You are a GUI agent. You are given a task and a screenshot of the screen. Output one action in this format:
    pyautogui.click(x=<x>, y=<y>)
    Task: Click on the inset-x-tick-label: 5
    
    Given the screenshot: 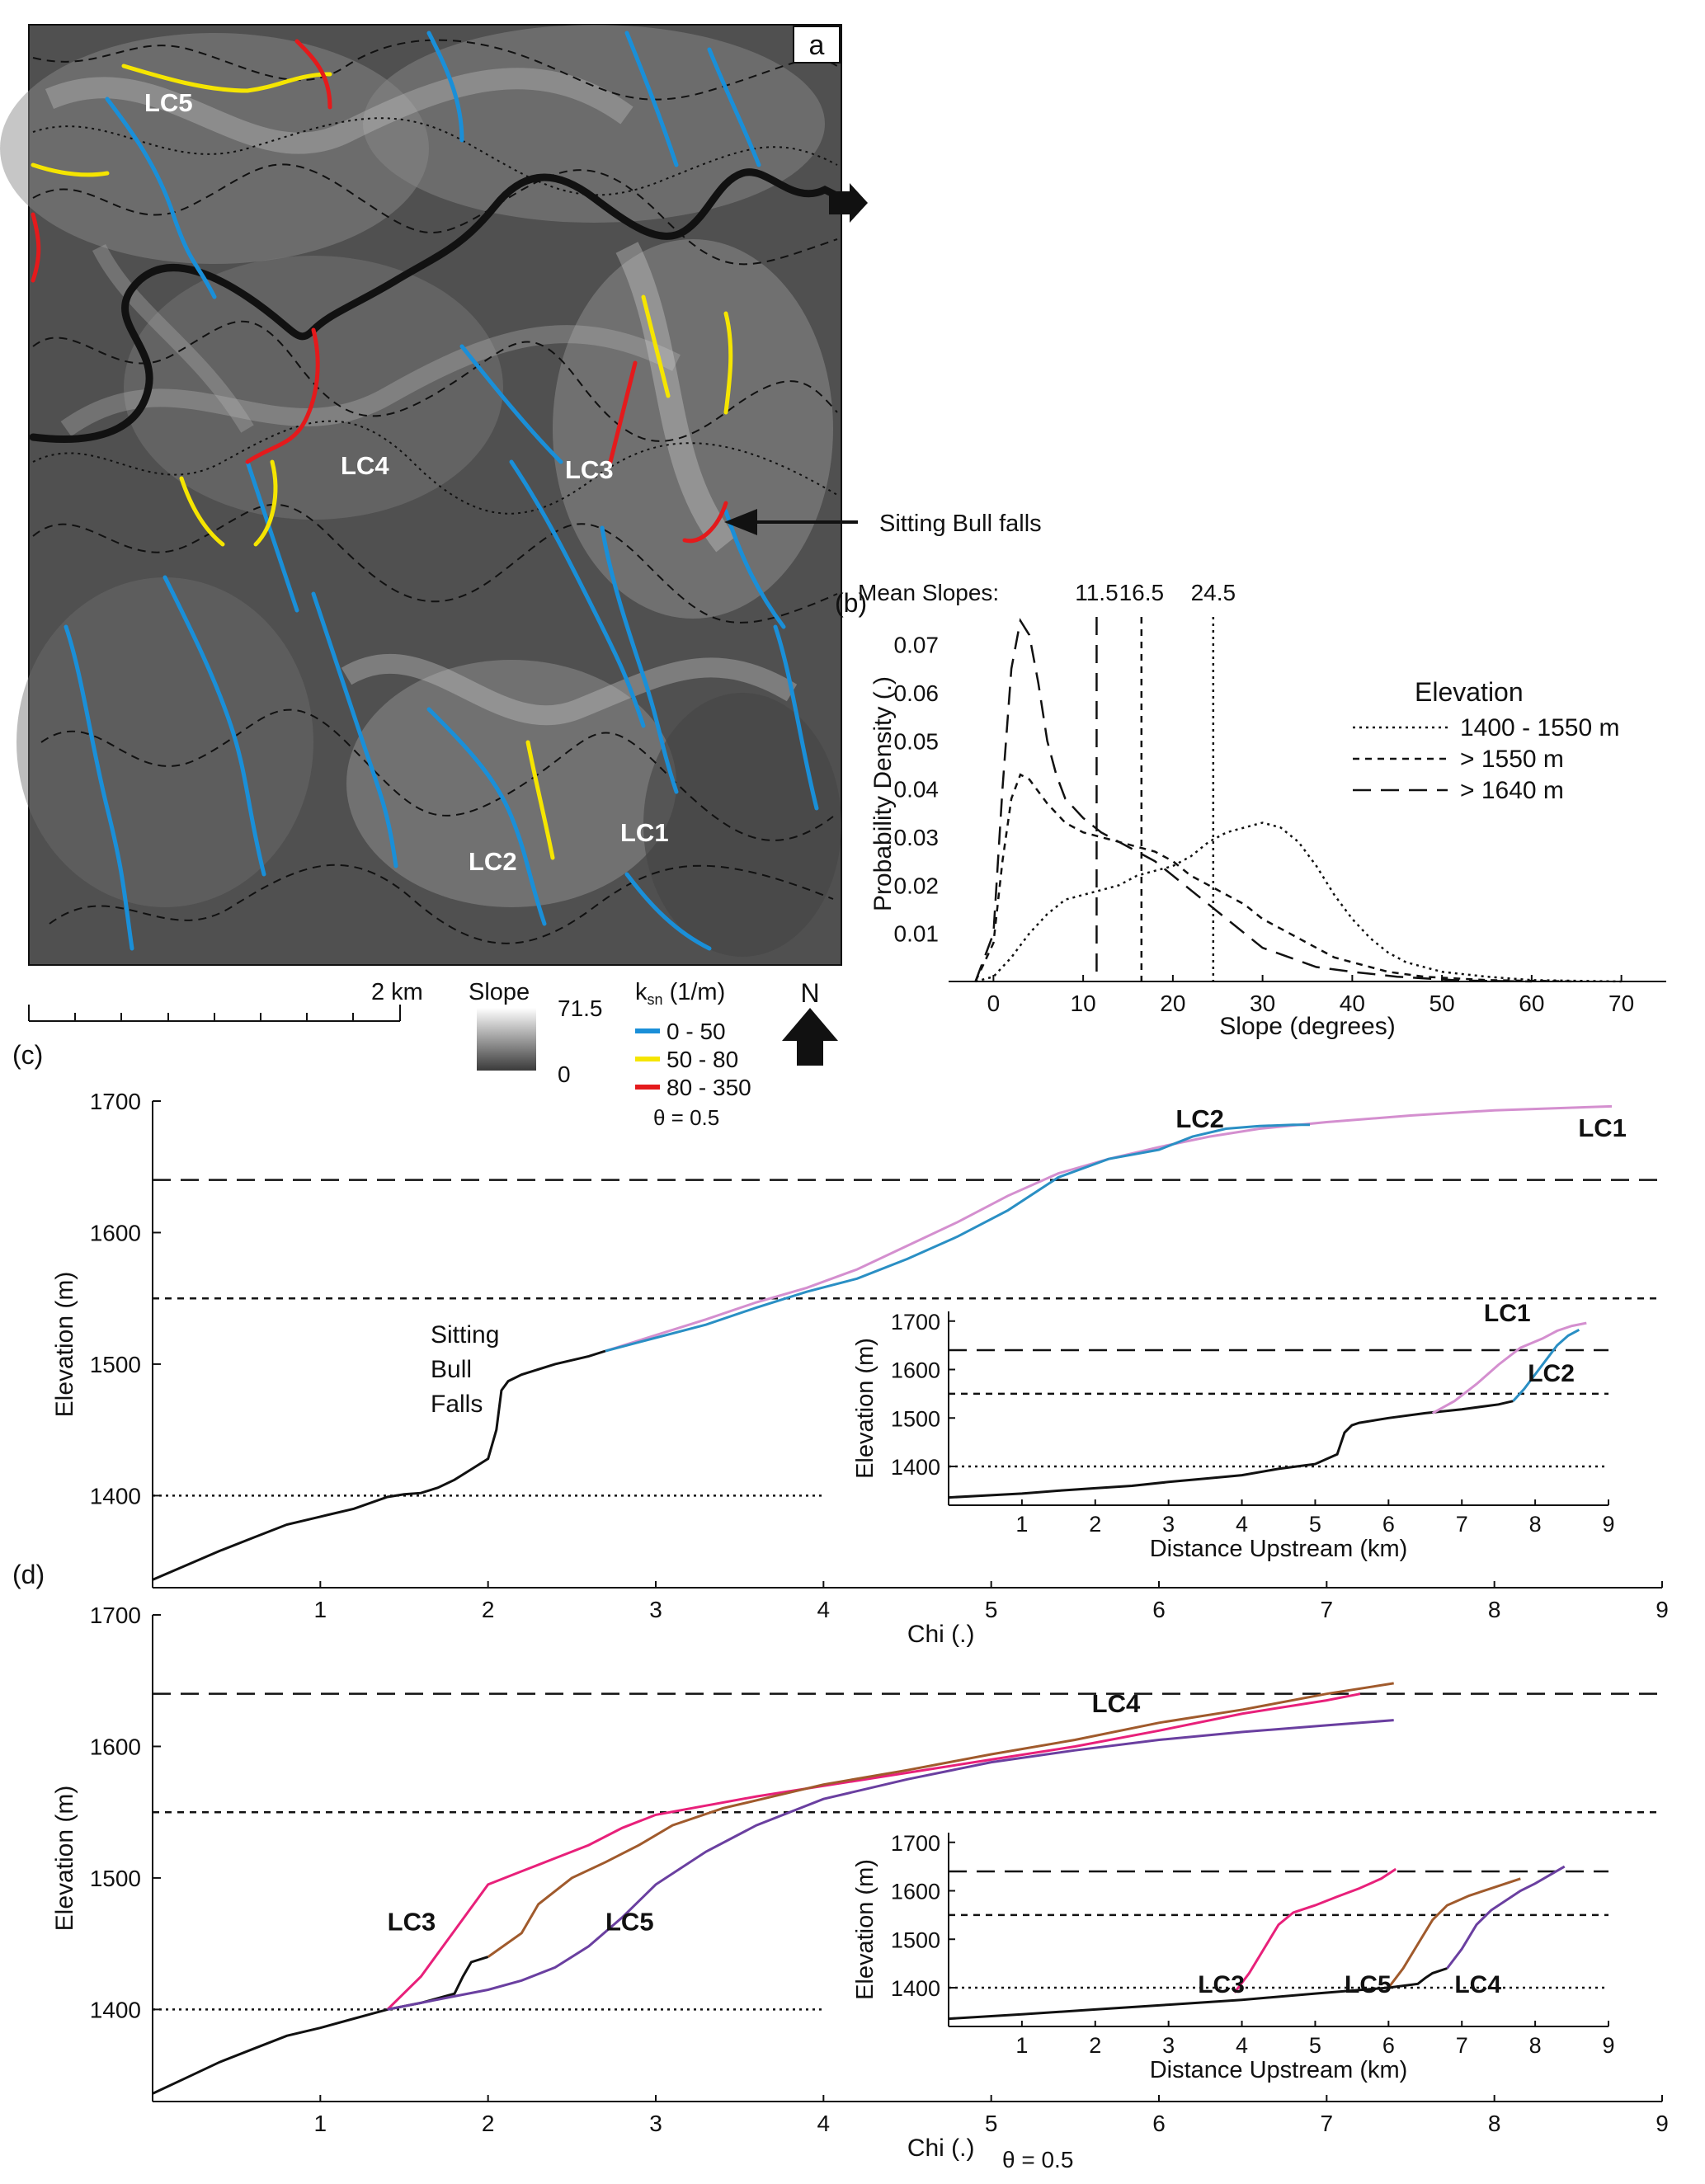 What is the action you would take?
    pyautogui.click(x=1315, y=1524)
    